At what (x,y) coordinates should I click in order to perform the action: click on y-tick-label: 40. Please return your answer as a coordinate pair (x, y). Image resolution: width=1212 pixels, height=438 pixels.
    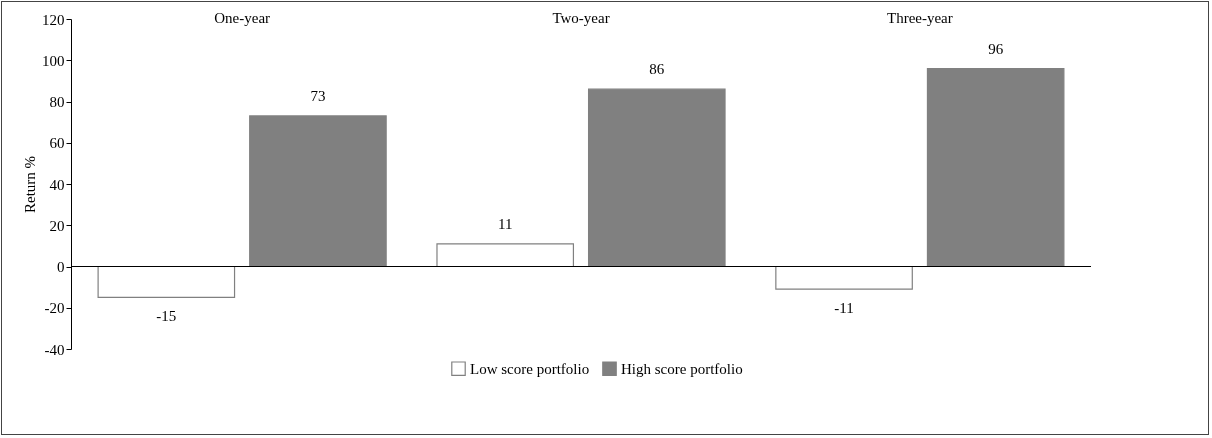
    Looking at the image, I should click on (57, 184).